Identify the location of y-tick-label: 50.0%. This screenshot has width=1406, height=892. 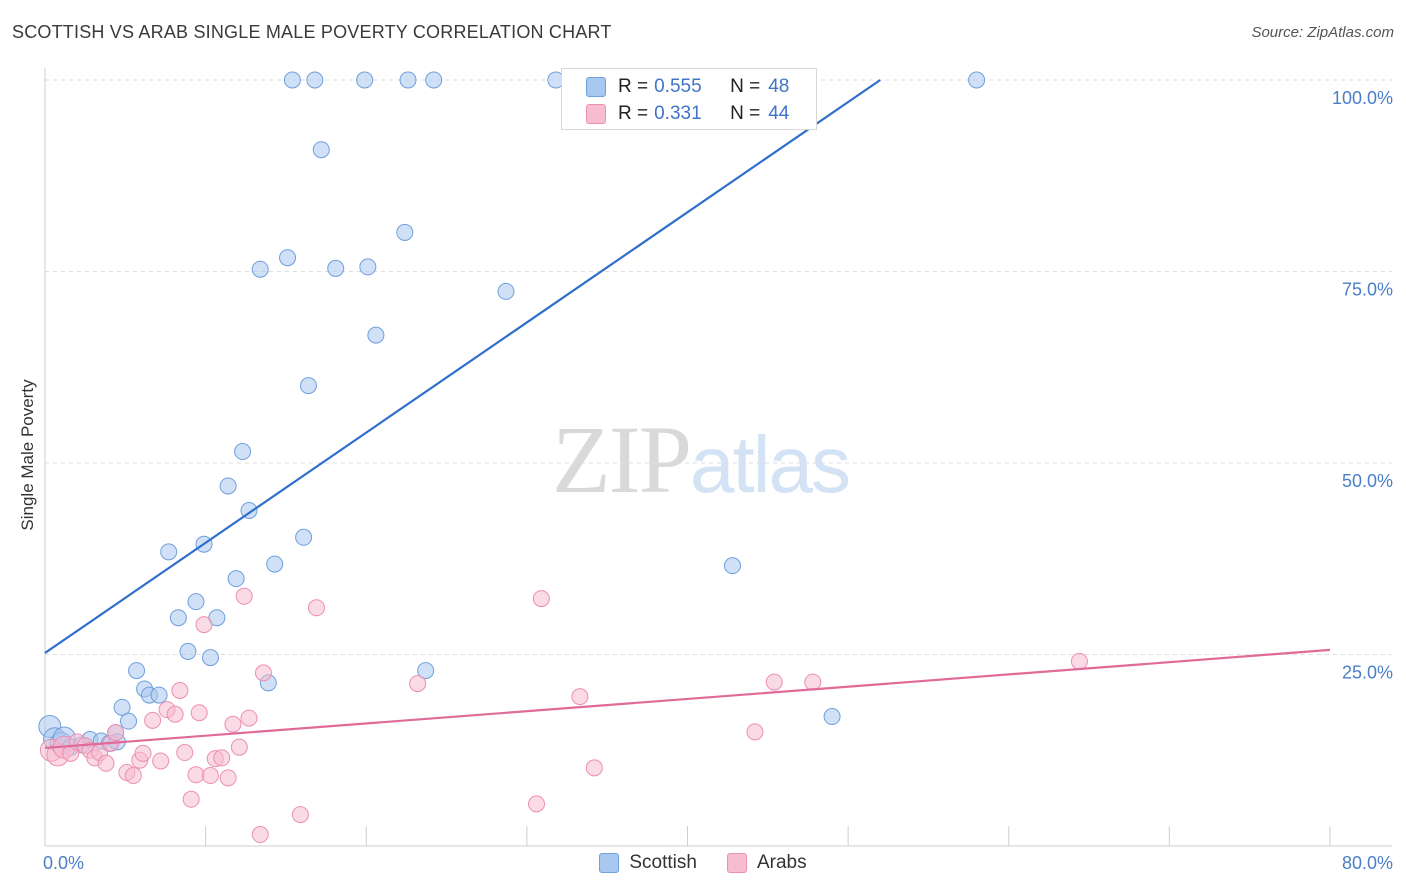
(1367, 481).